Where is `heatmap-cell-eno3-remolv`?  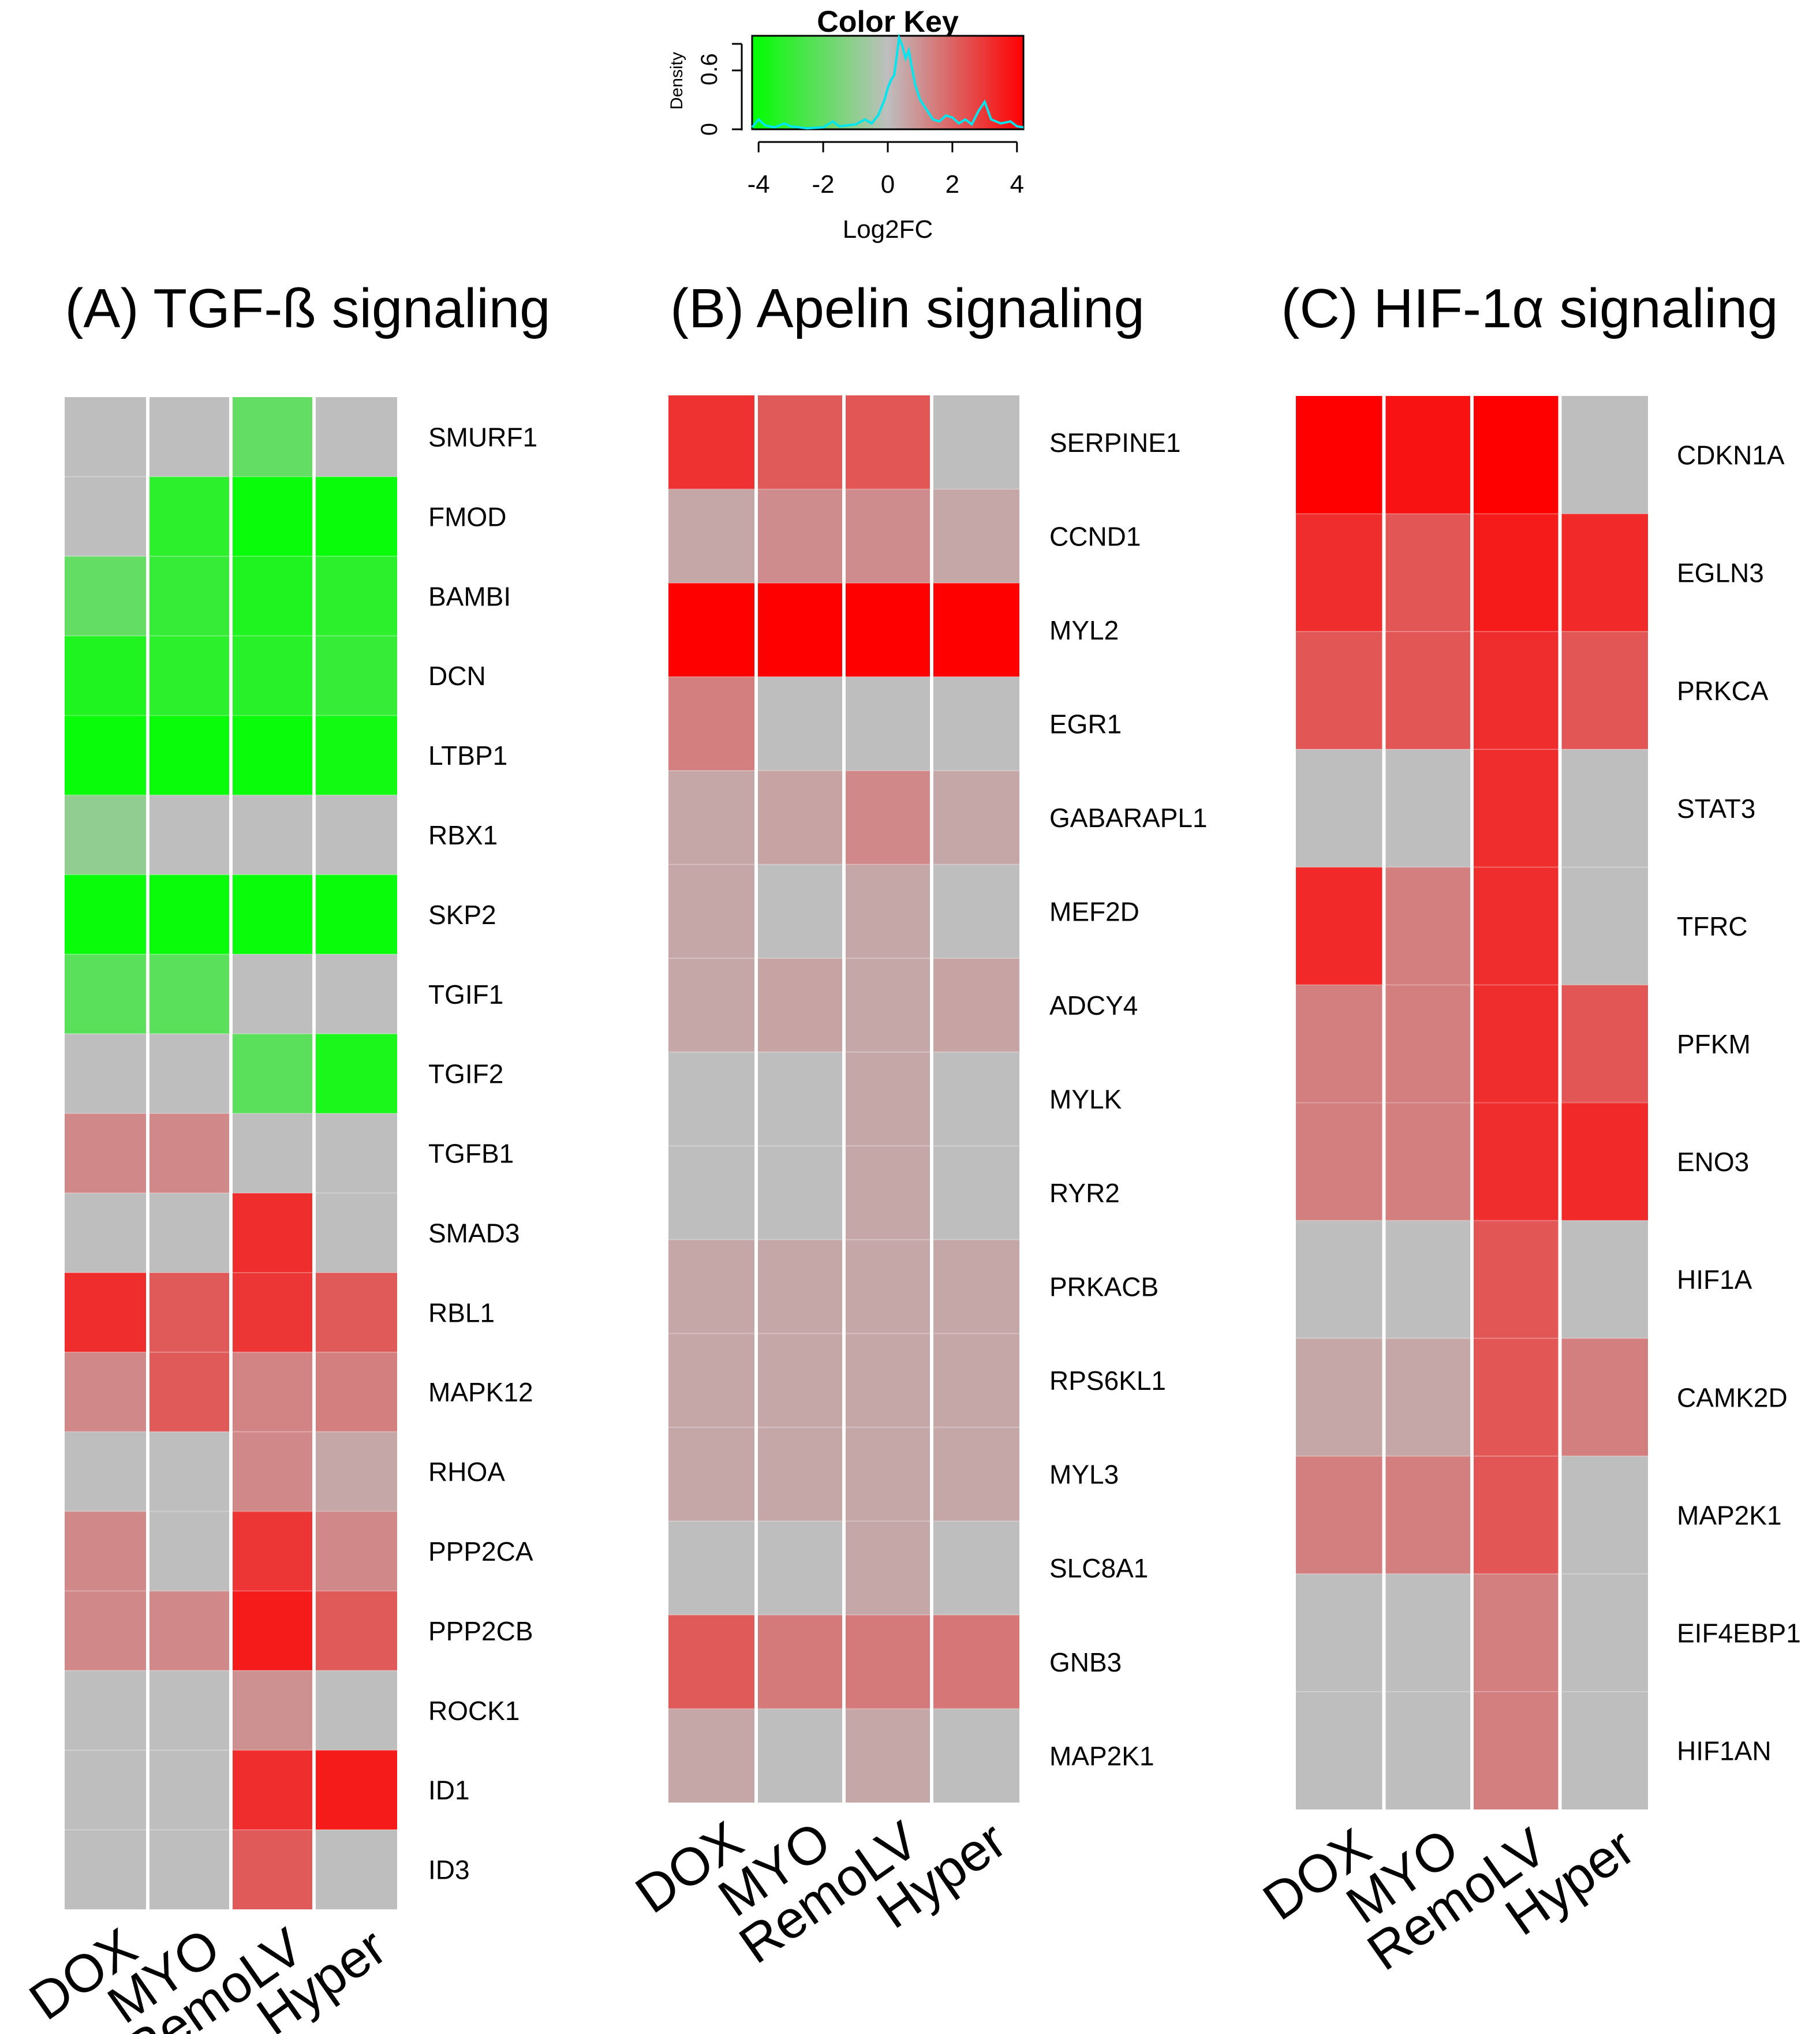
heatmap-cell-eno3-remolv is located at coordinates (1516, 1161).